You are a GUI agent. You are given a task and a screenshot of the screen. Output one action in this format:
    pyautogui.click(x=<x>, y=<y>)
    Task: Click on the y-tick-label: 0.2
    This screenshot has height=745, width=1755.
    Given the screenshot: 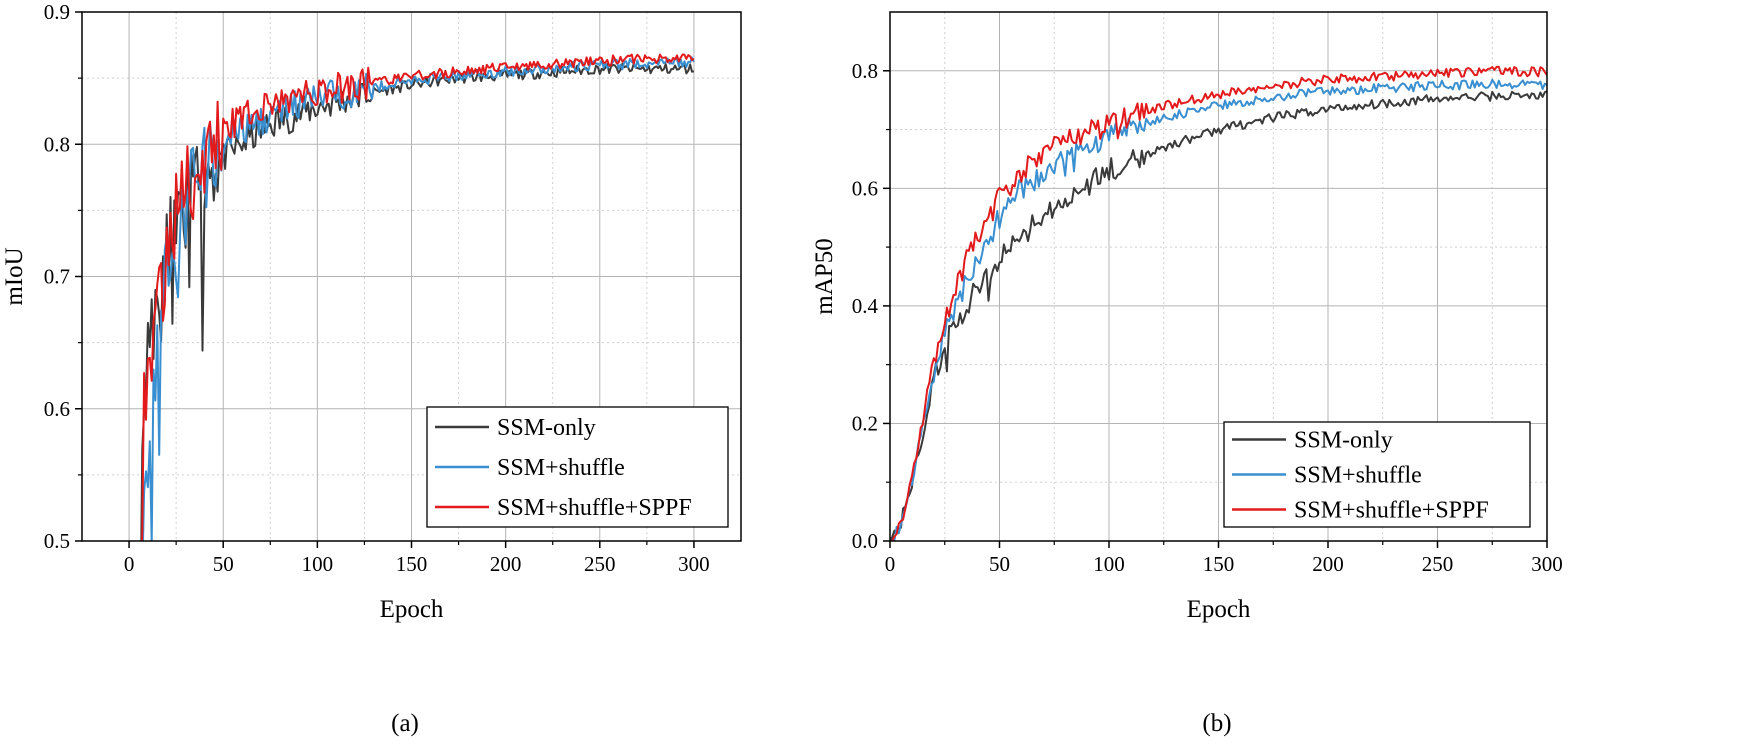 What is the action you would take?
    pyautogui.click(x=865, y=423)
    